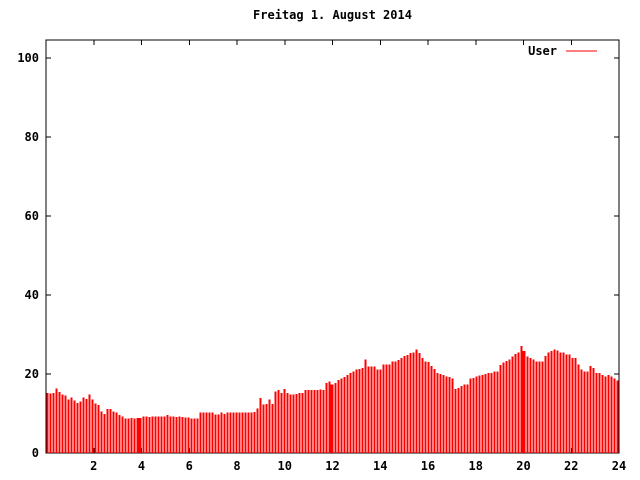 The image size is (640, 480). Describe the element at coordinates (332, 466) in the screenshot. I see `x-tick-label: 12` at that location.